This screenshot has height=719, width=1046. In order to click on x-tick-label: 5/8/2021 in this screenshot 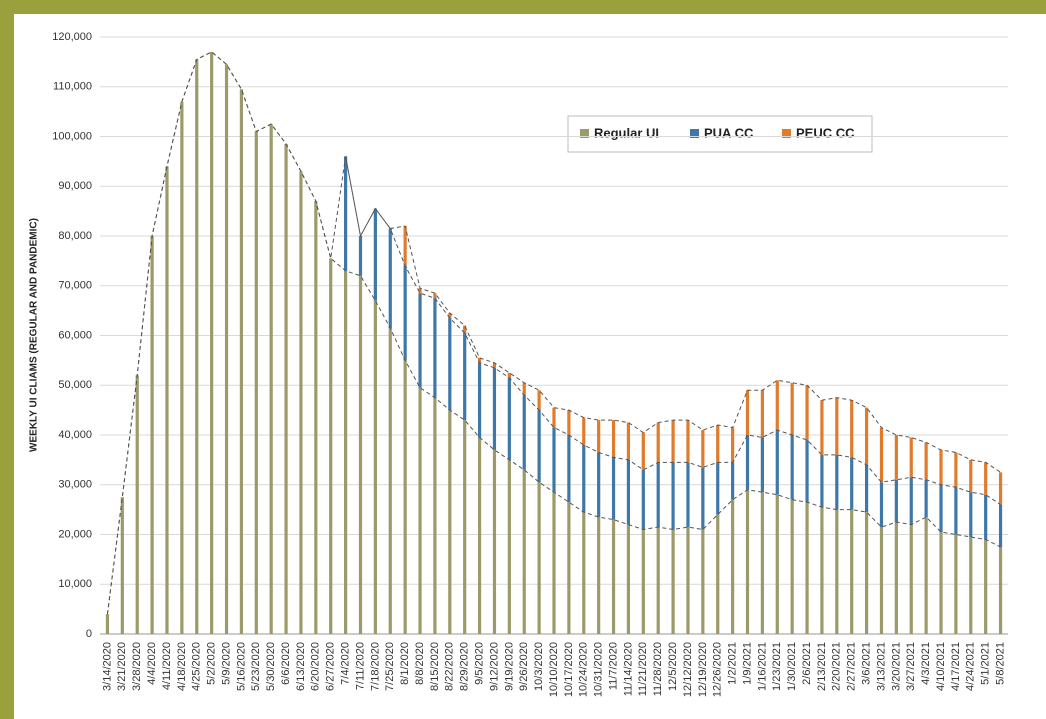, I will do `click(1000, 663)`.